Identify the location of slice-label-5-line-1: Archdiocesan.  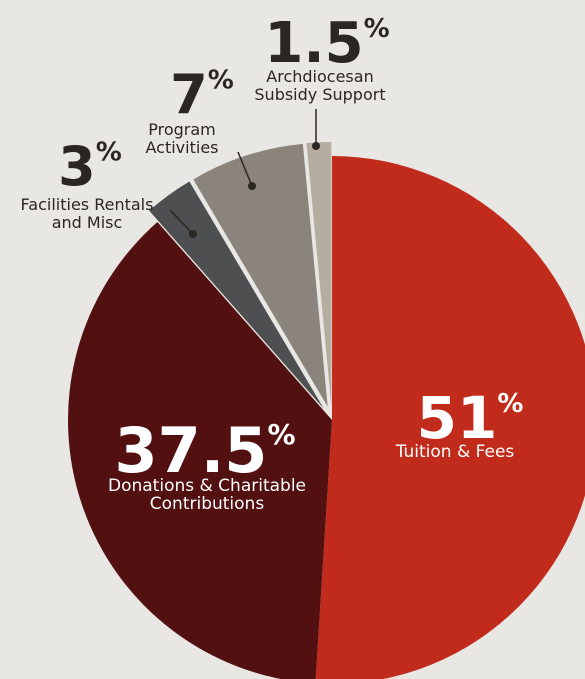
(319, 76).